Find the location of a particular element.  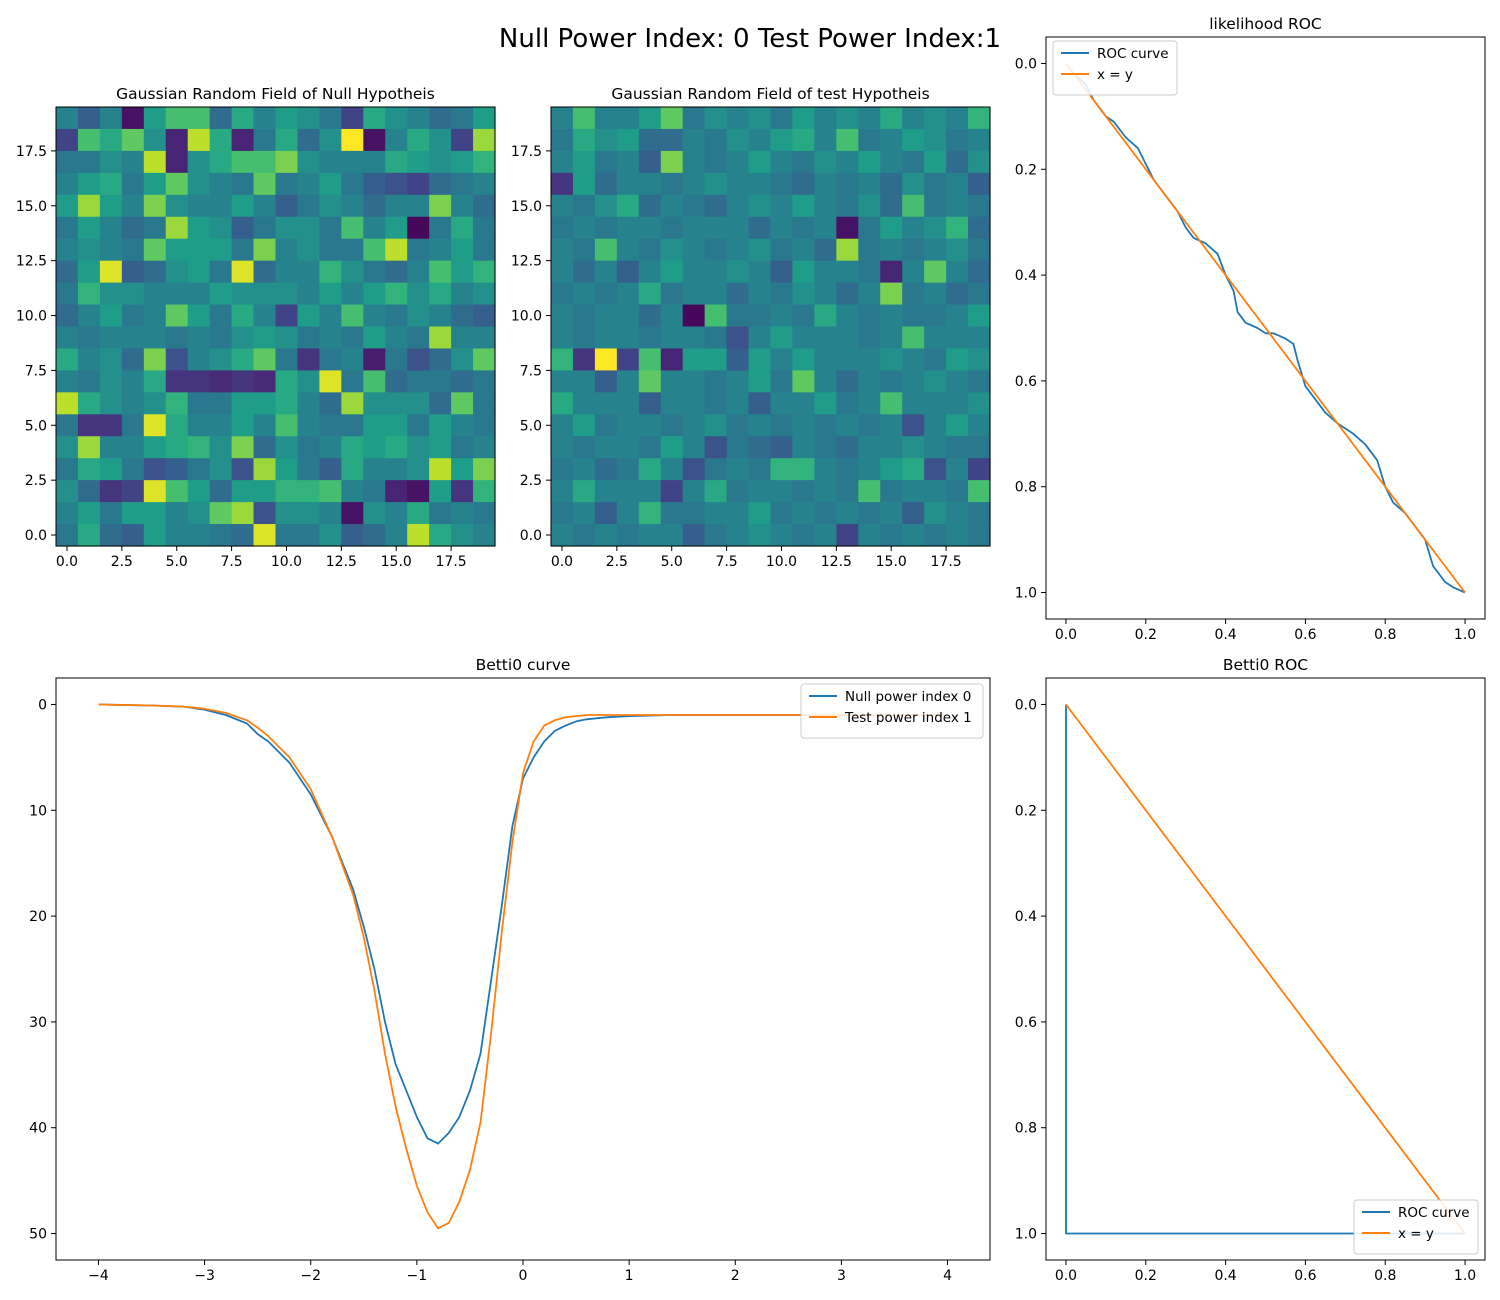

null-field-xtick-label-2: 5.0 is located at coordinates (177, 562).